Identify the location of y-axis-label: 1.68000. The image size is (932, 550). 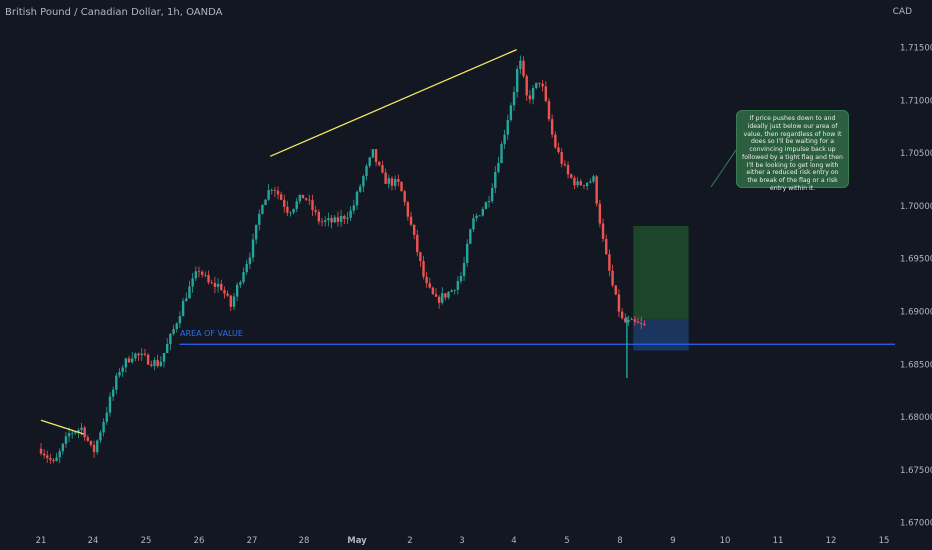
(916, 418).